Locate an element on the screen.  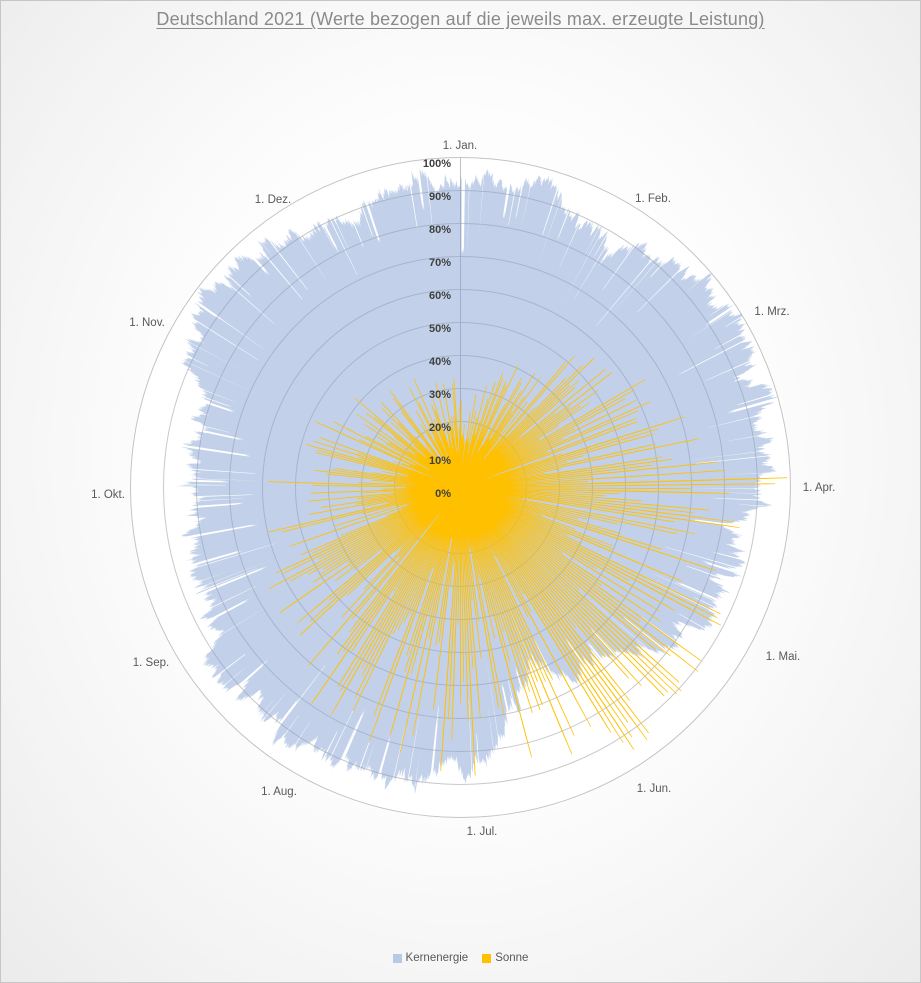
legend-item-kernenergie: Kernenergie is located at coordinates (430, 958).